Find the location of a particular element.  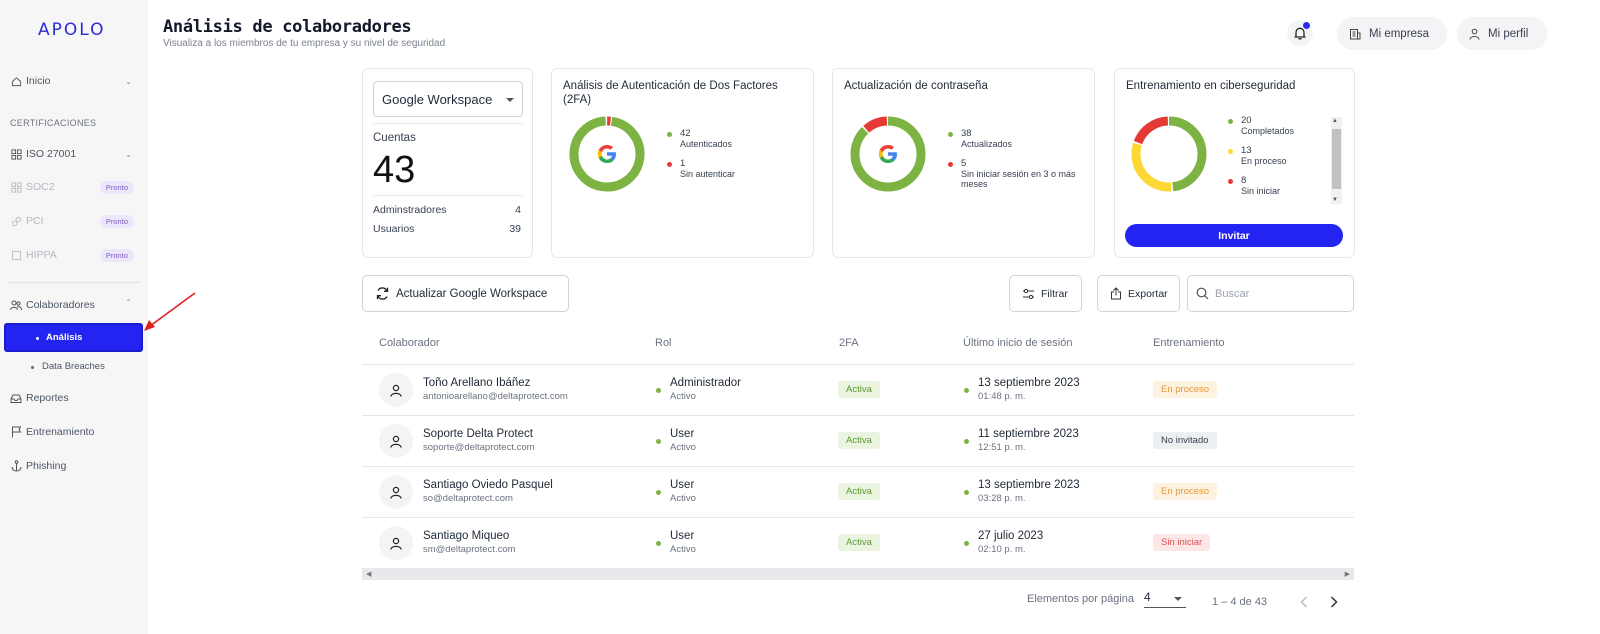

mi-empresa-label: Mi empresa is located at coordinates (1399, 33).